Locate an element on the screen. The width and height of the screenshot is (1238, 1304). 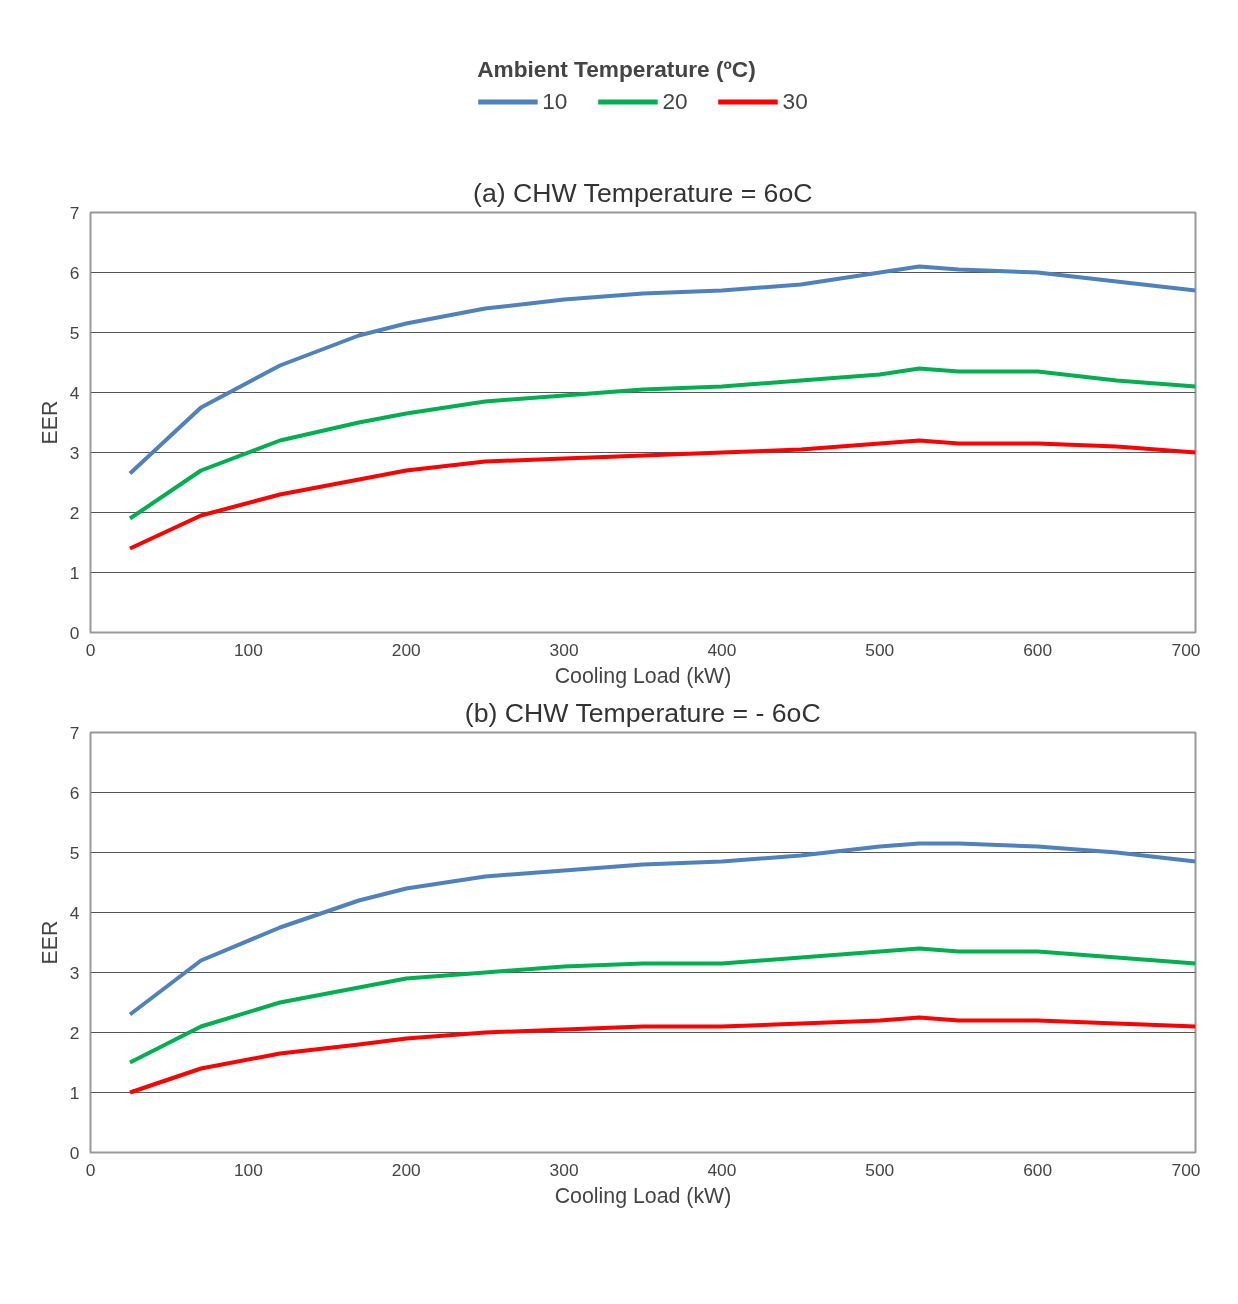
legend-label: 20 is located at coordinates (675, 101).